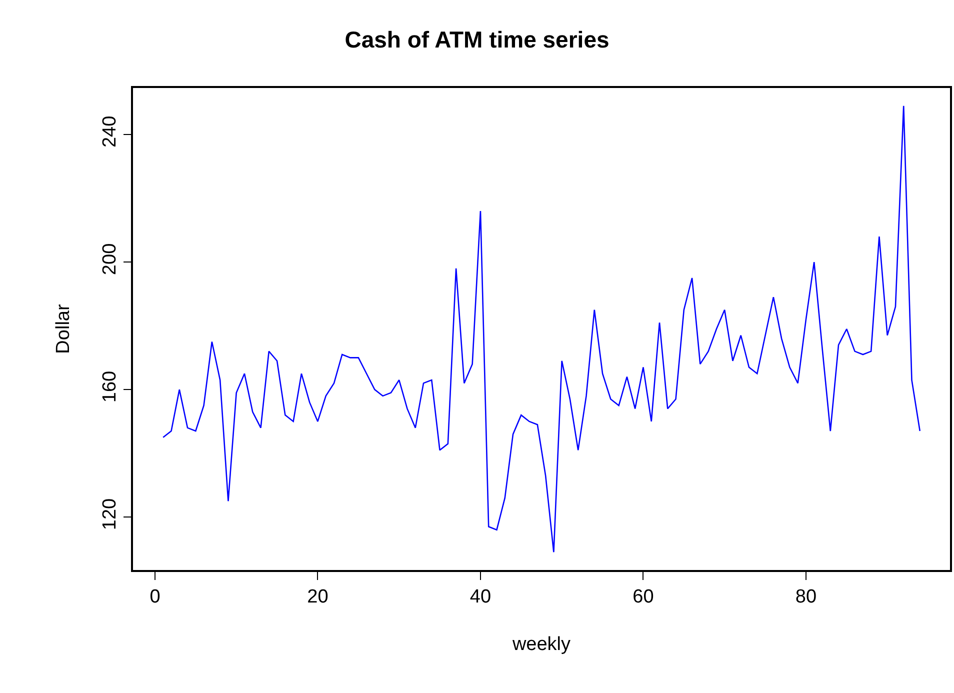 This screenshot has height=693, width=954. I want to click on y-tick-label: 240, so click(110, 132).